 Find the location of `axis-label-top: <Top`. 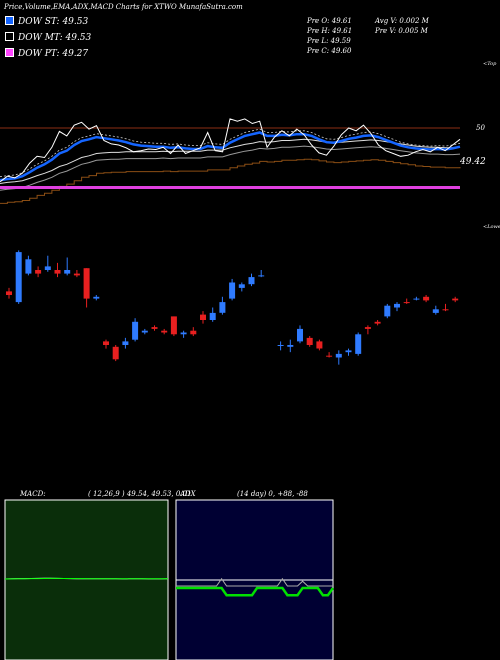

axis-label-top: <Top is located at coordinates (490, 64).